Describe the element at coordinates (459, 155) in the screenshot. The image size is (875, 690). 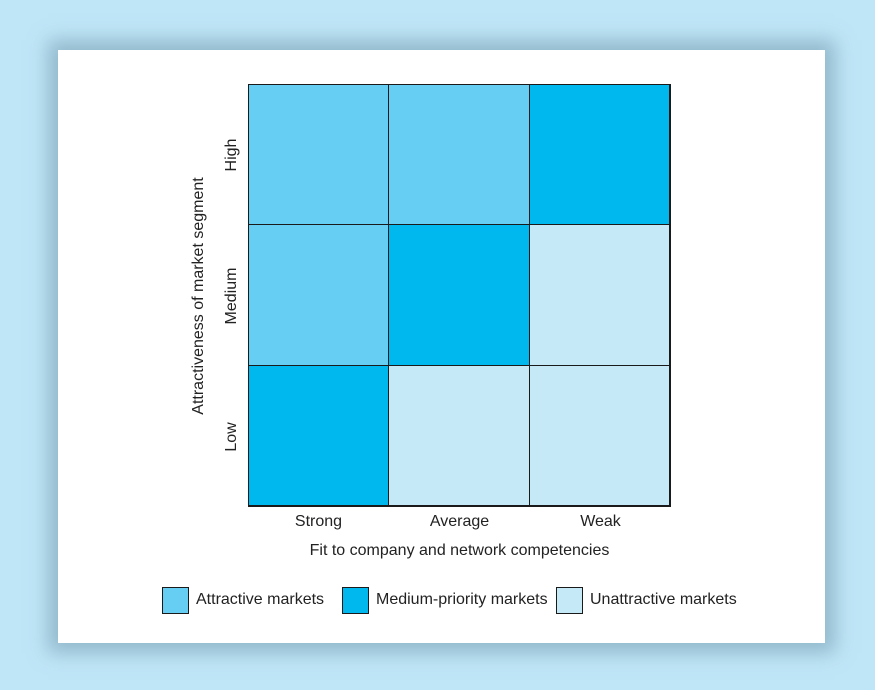
I see `cell-high-average` at that location.